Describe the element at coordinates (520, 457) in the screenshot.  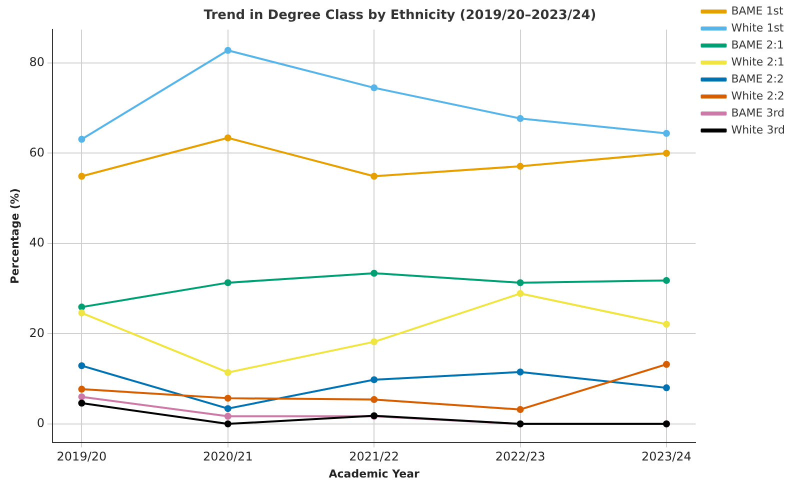
I see `x-tick-label: 2022/23` at that location.